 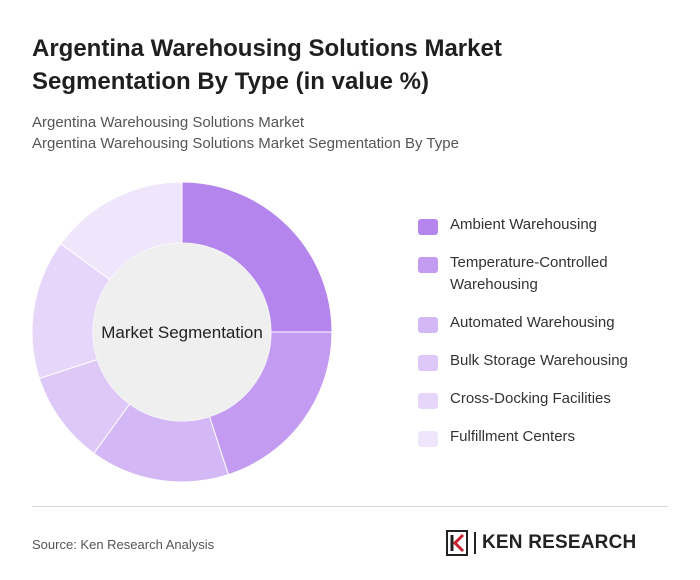 I want to click on footer-divider, so click(x=350, y=506).